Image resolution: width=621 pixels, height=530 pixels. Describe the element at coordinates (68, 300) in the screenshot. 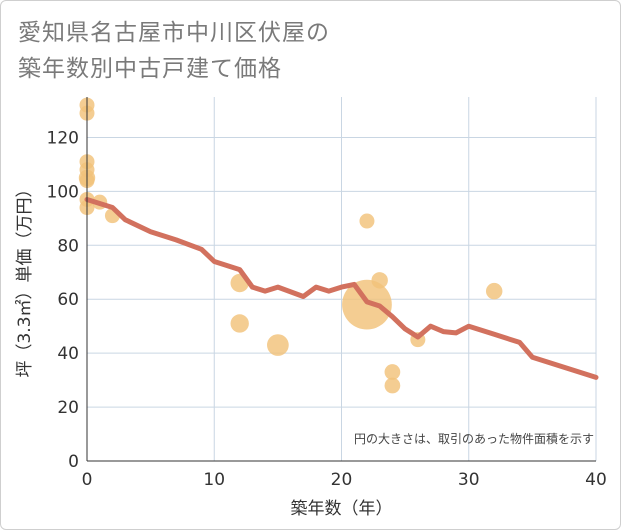

I see `y-tick-label-60: 60` at that location.